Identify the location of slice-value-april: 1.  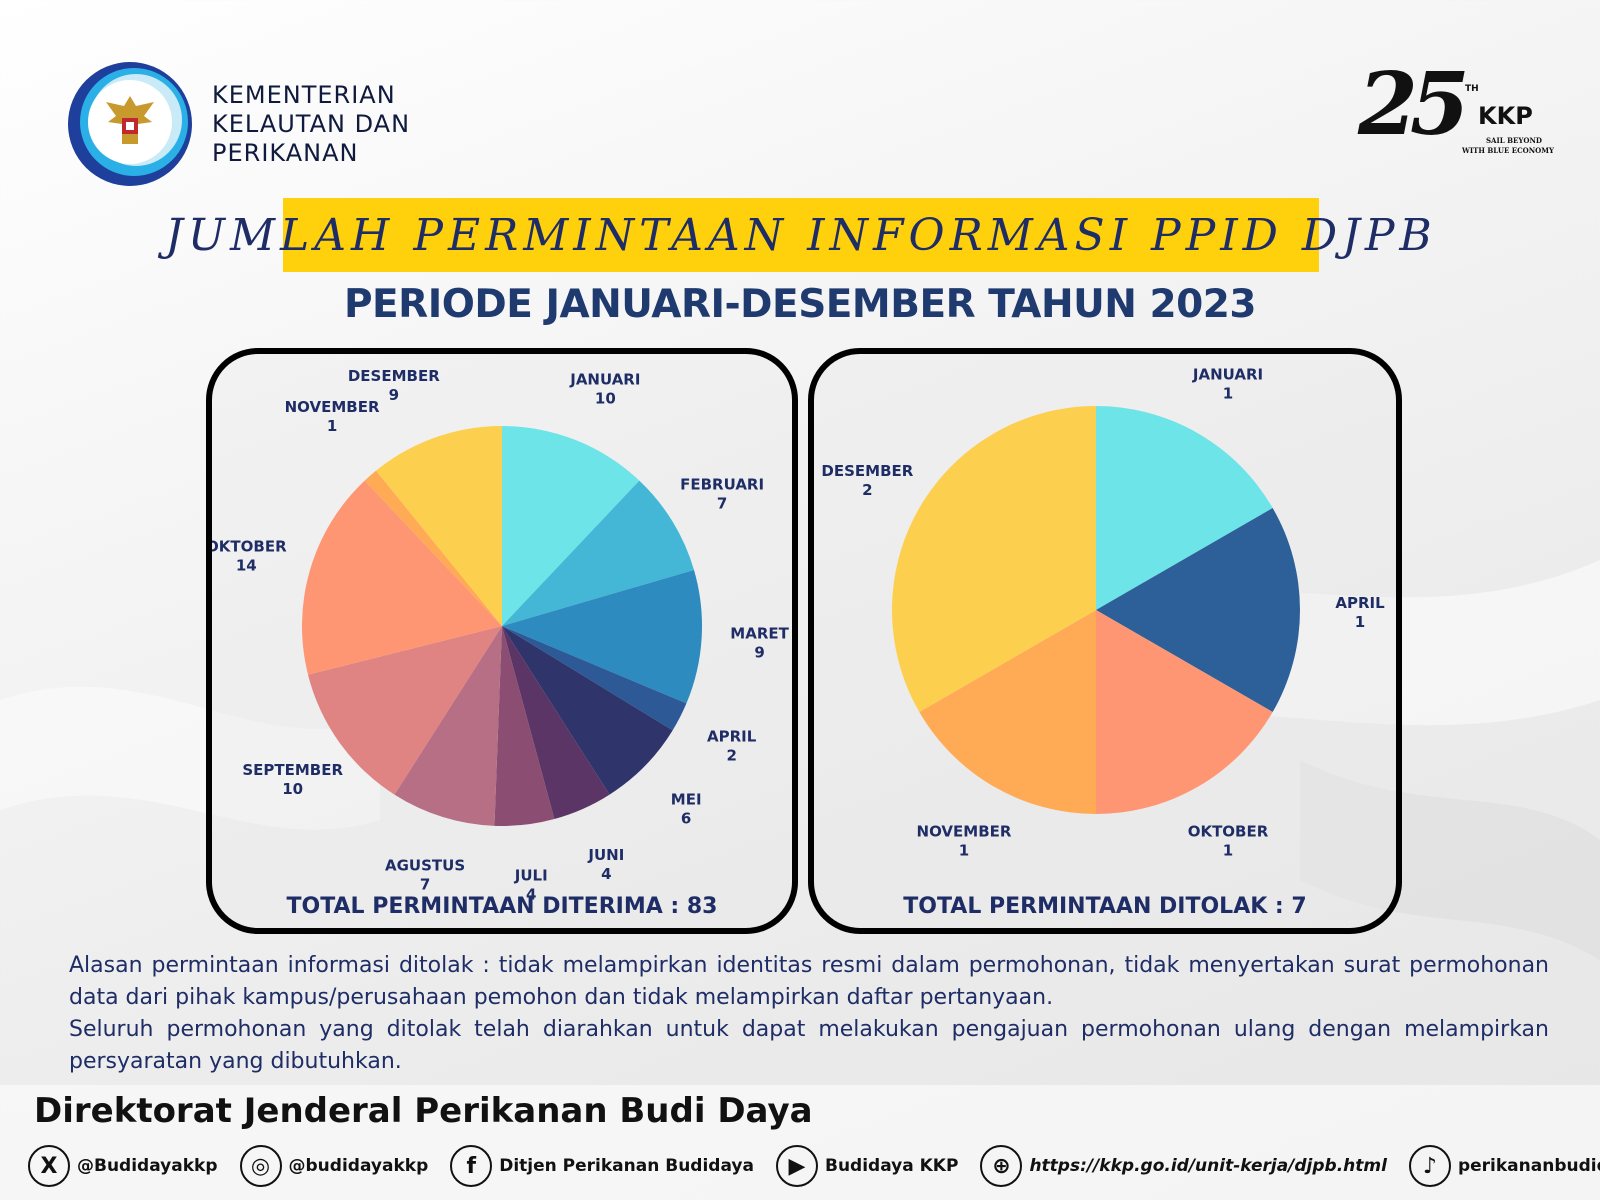
(1360, 622).